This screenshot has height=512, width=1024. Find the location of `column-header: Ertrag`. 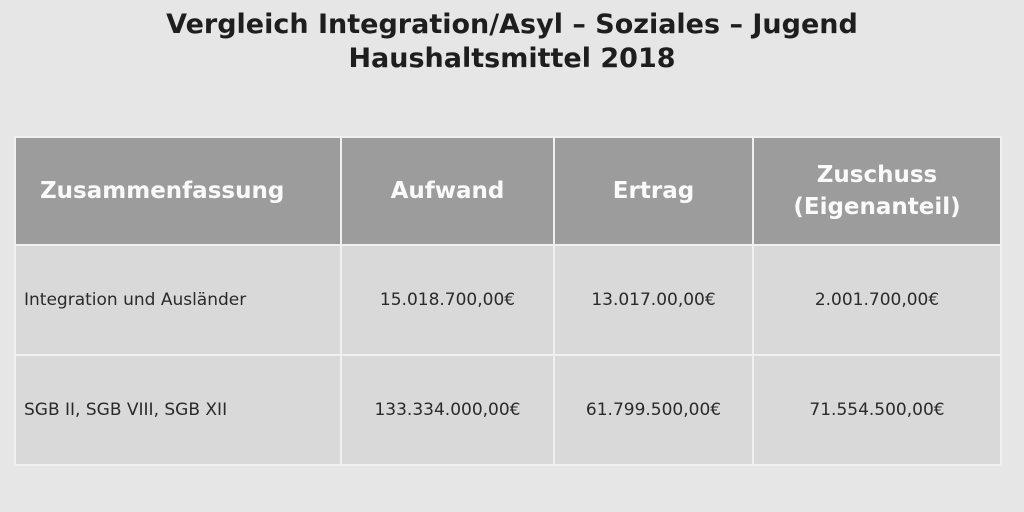

column-header: Ertrag is located at coordinates (653, 191).